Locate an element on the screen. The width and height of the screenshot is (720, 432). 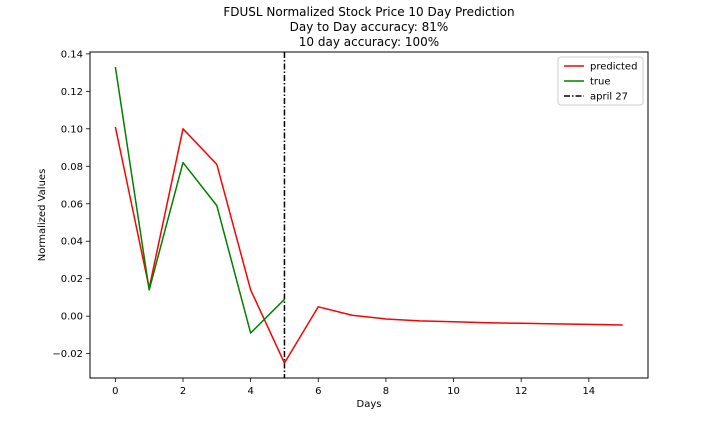
series-line-true is located at coordinates (199, 200).